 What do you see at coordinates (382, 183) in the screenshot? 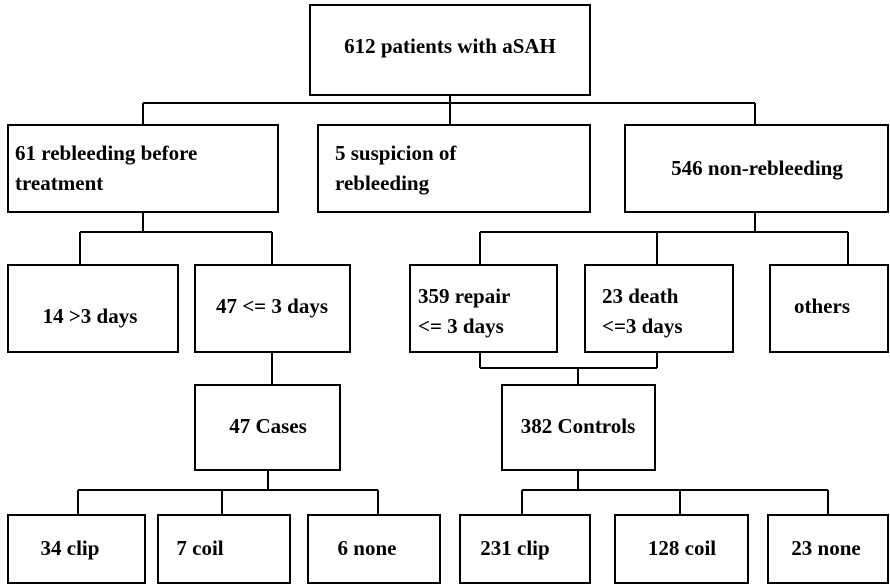
I see `node-label: rebleeding` at bounding box center [382, 183].